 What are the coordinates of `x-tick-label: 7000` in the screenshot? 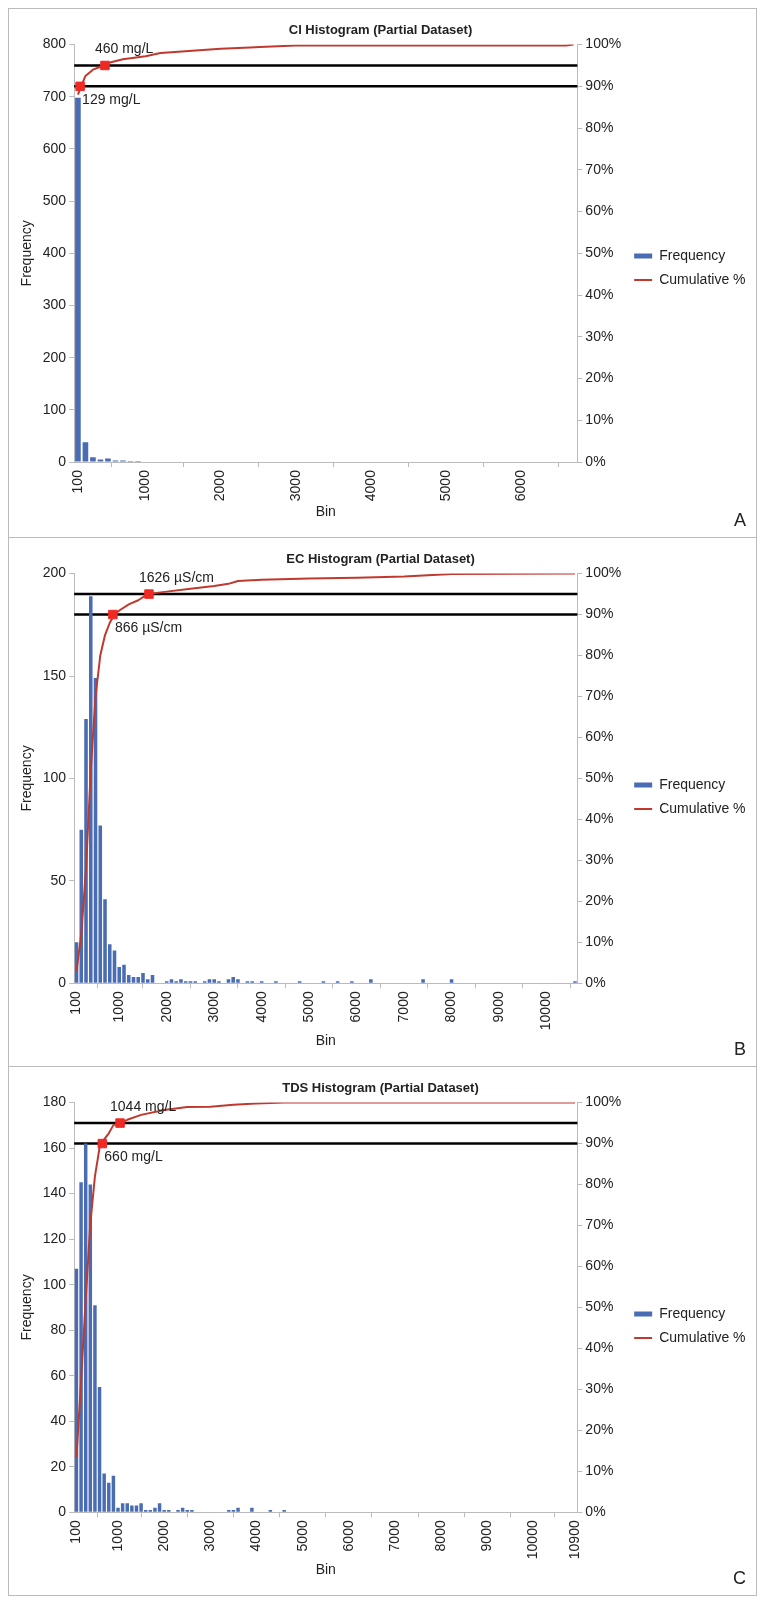 It's located at (402, 1007).